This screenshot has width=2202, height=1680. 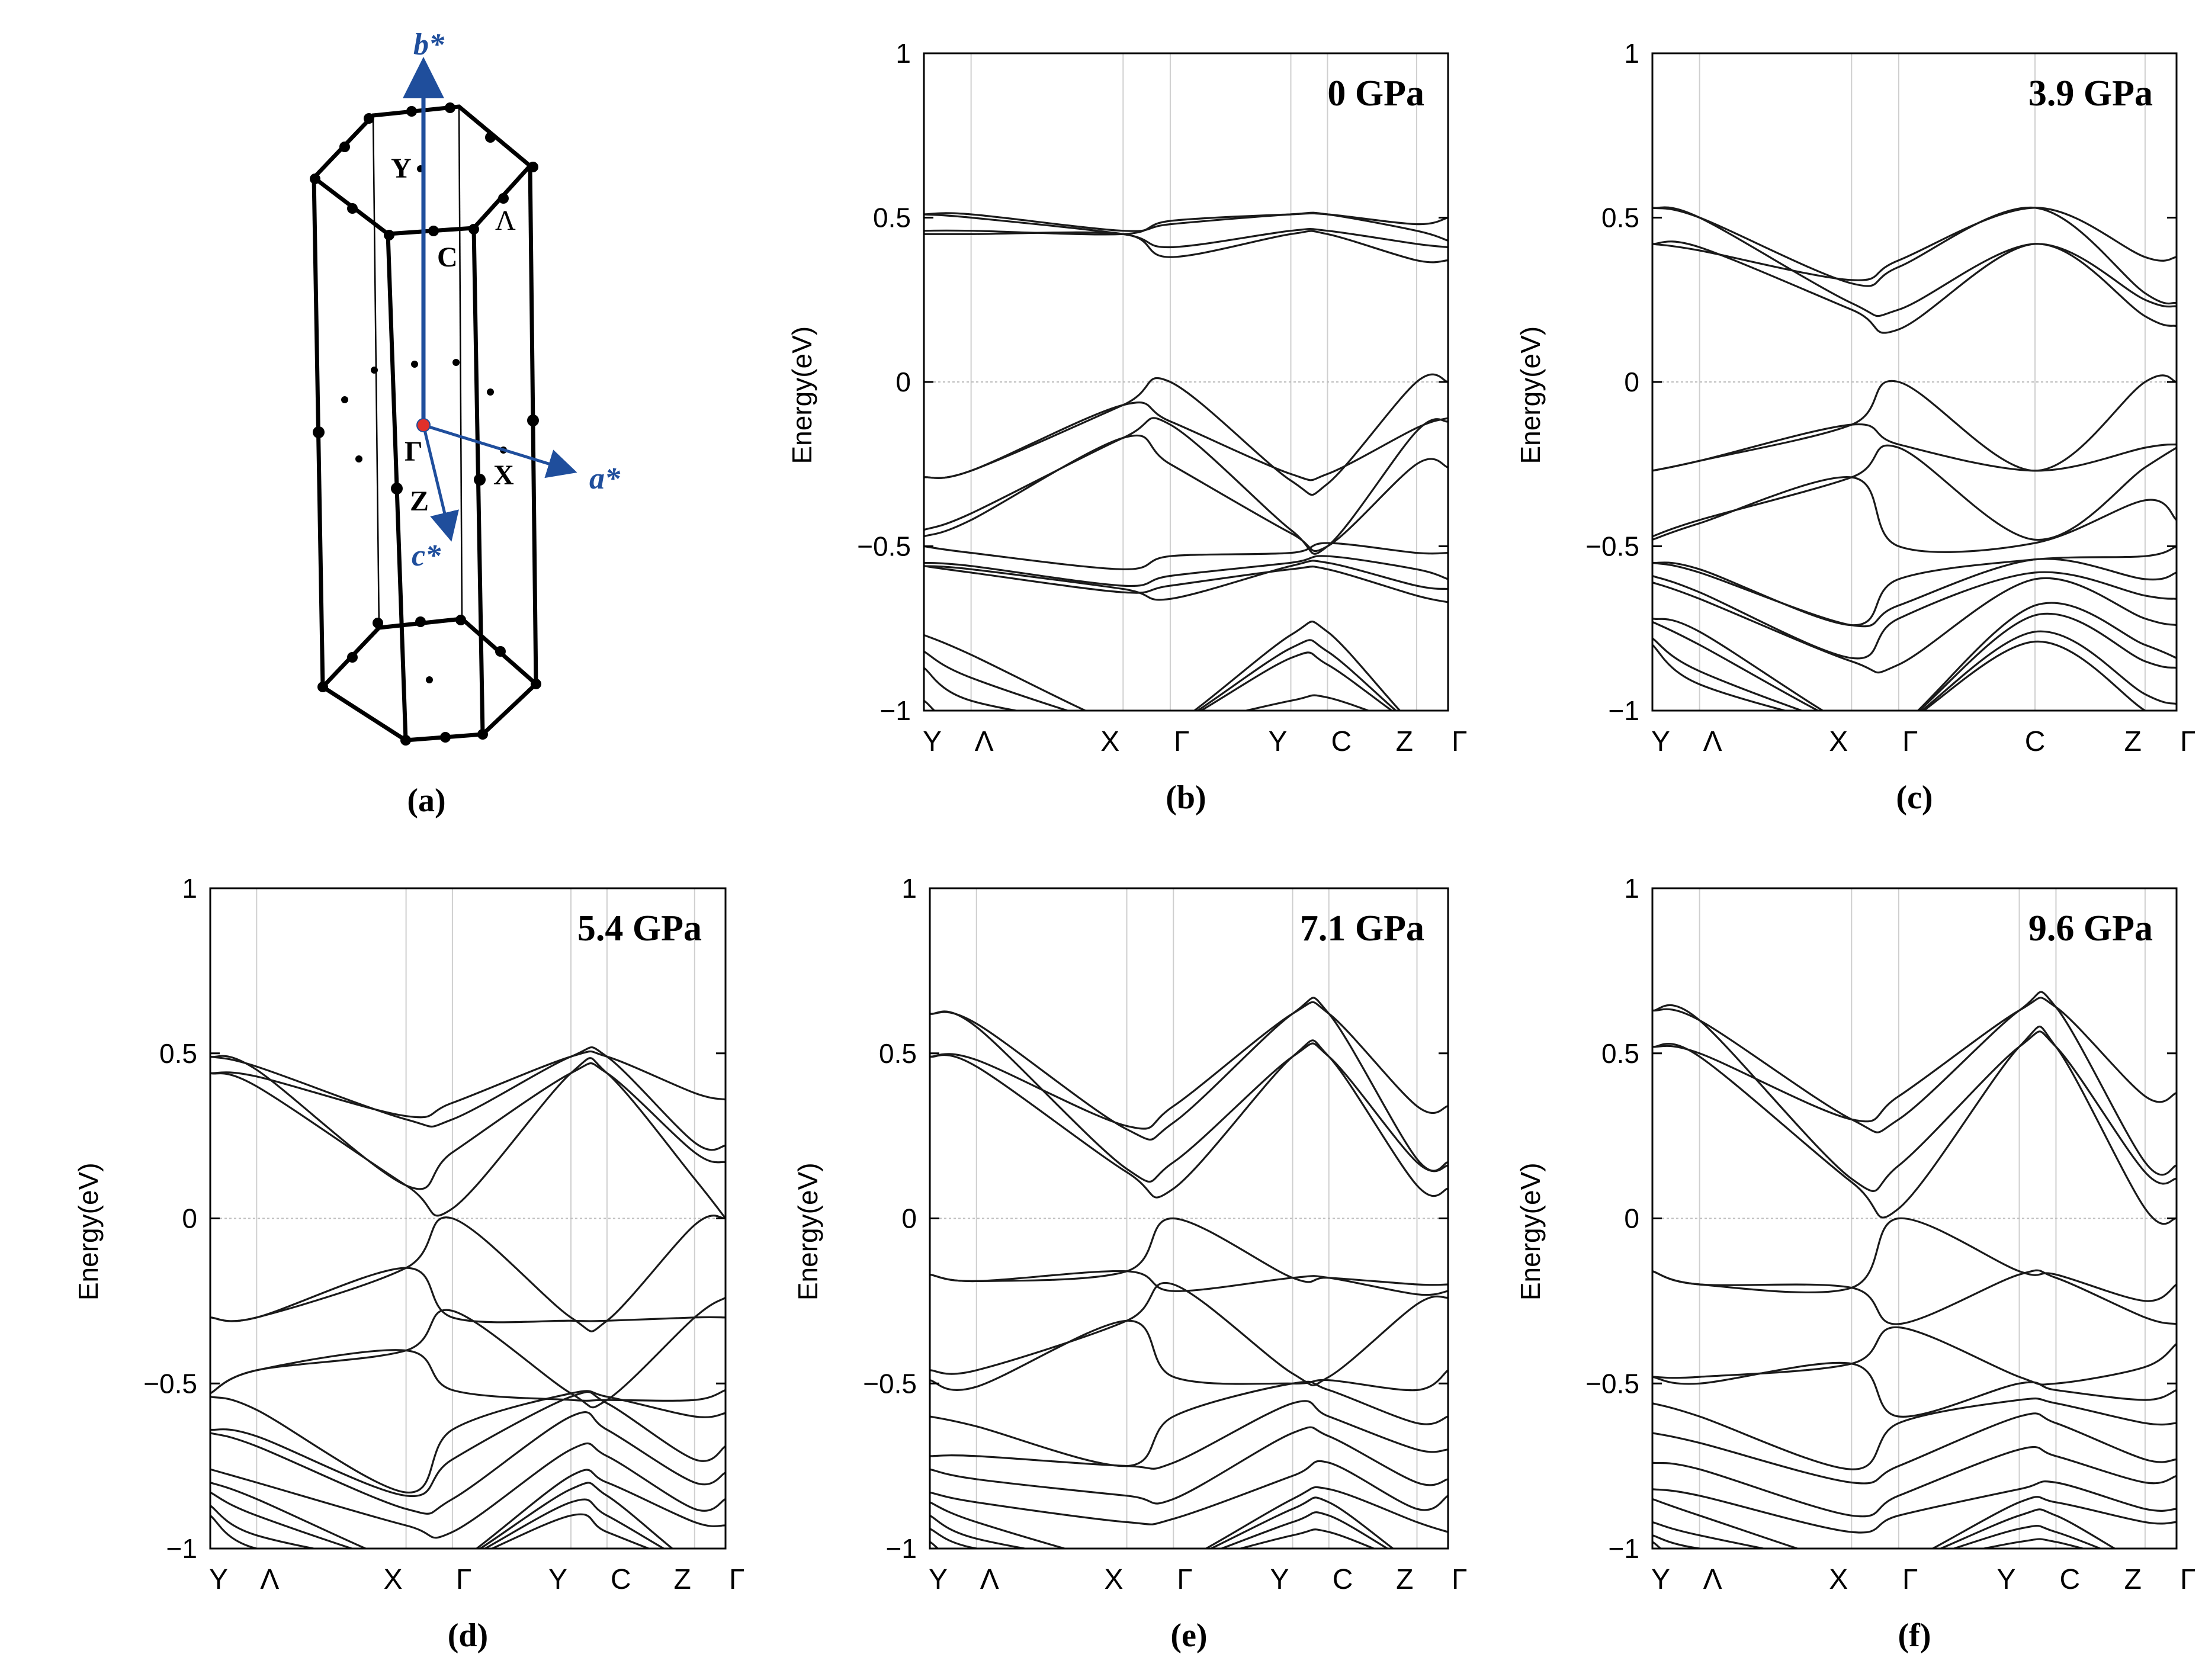 What do you see at coordinates (1375, 93) in the screenshot?
I see `pressure-label: 0 GPa` at bounding box center [1375, 93].